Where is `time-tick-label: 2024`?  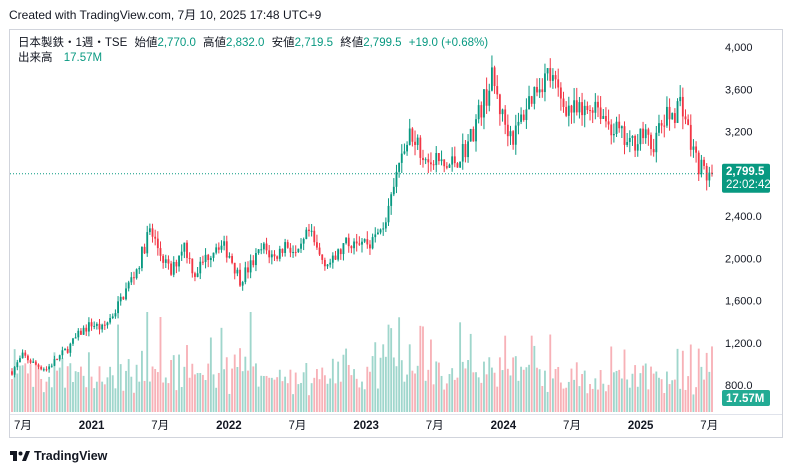 time-tick-label: 2024 is located at coordinates (504, 426).